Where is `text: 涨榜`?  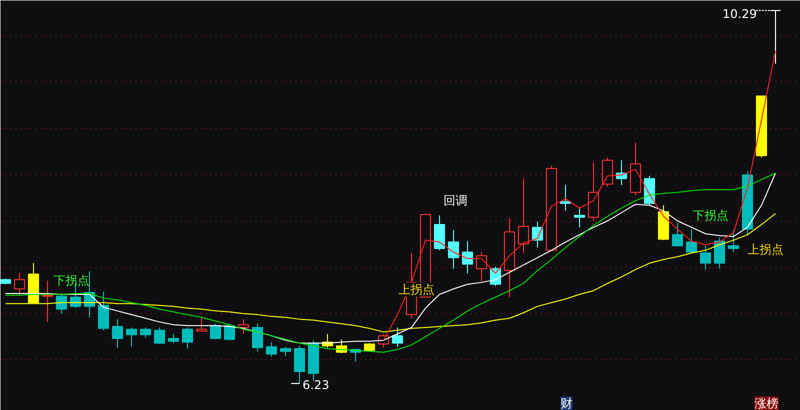 text: 涨榜 is located at coordinates (766, 403).